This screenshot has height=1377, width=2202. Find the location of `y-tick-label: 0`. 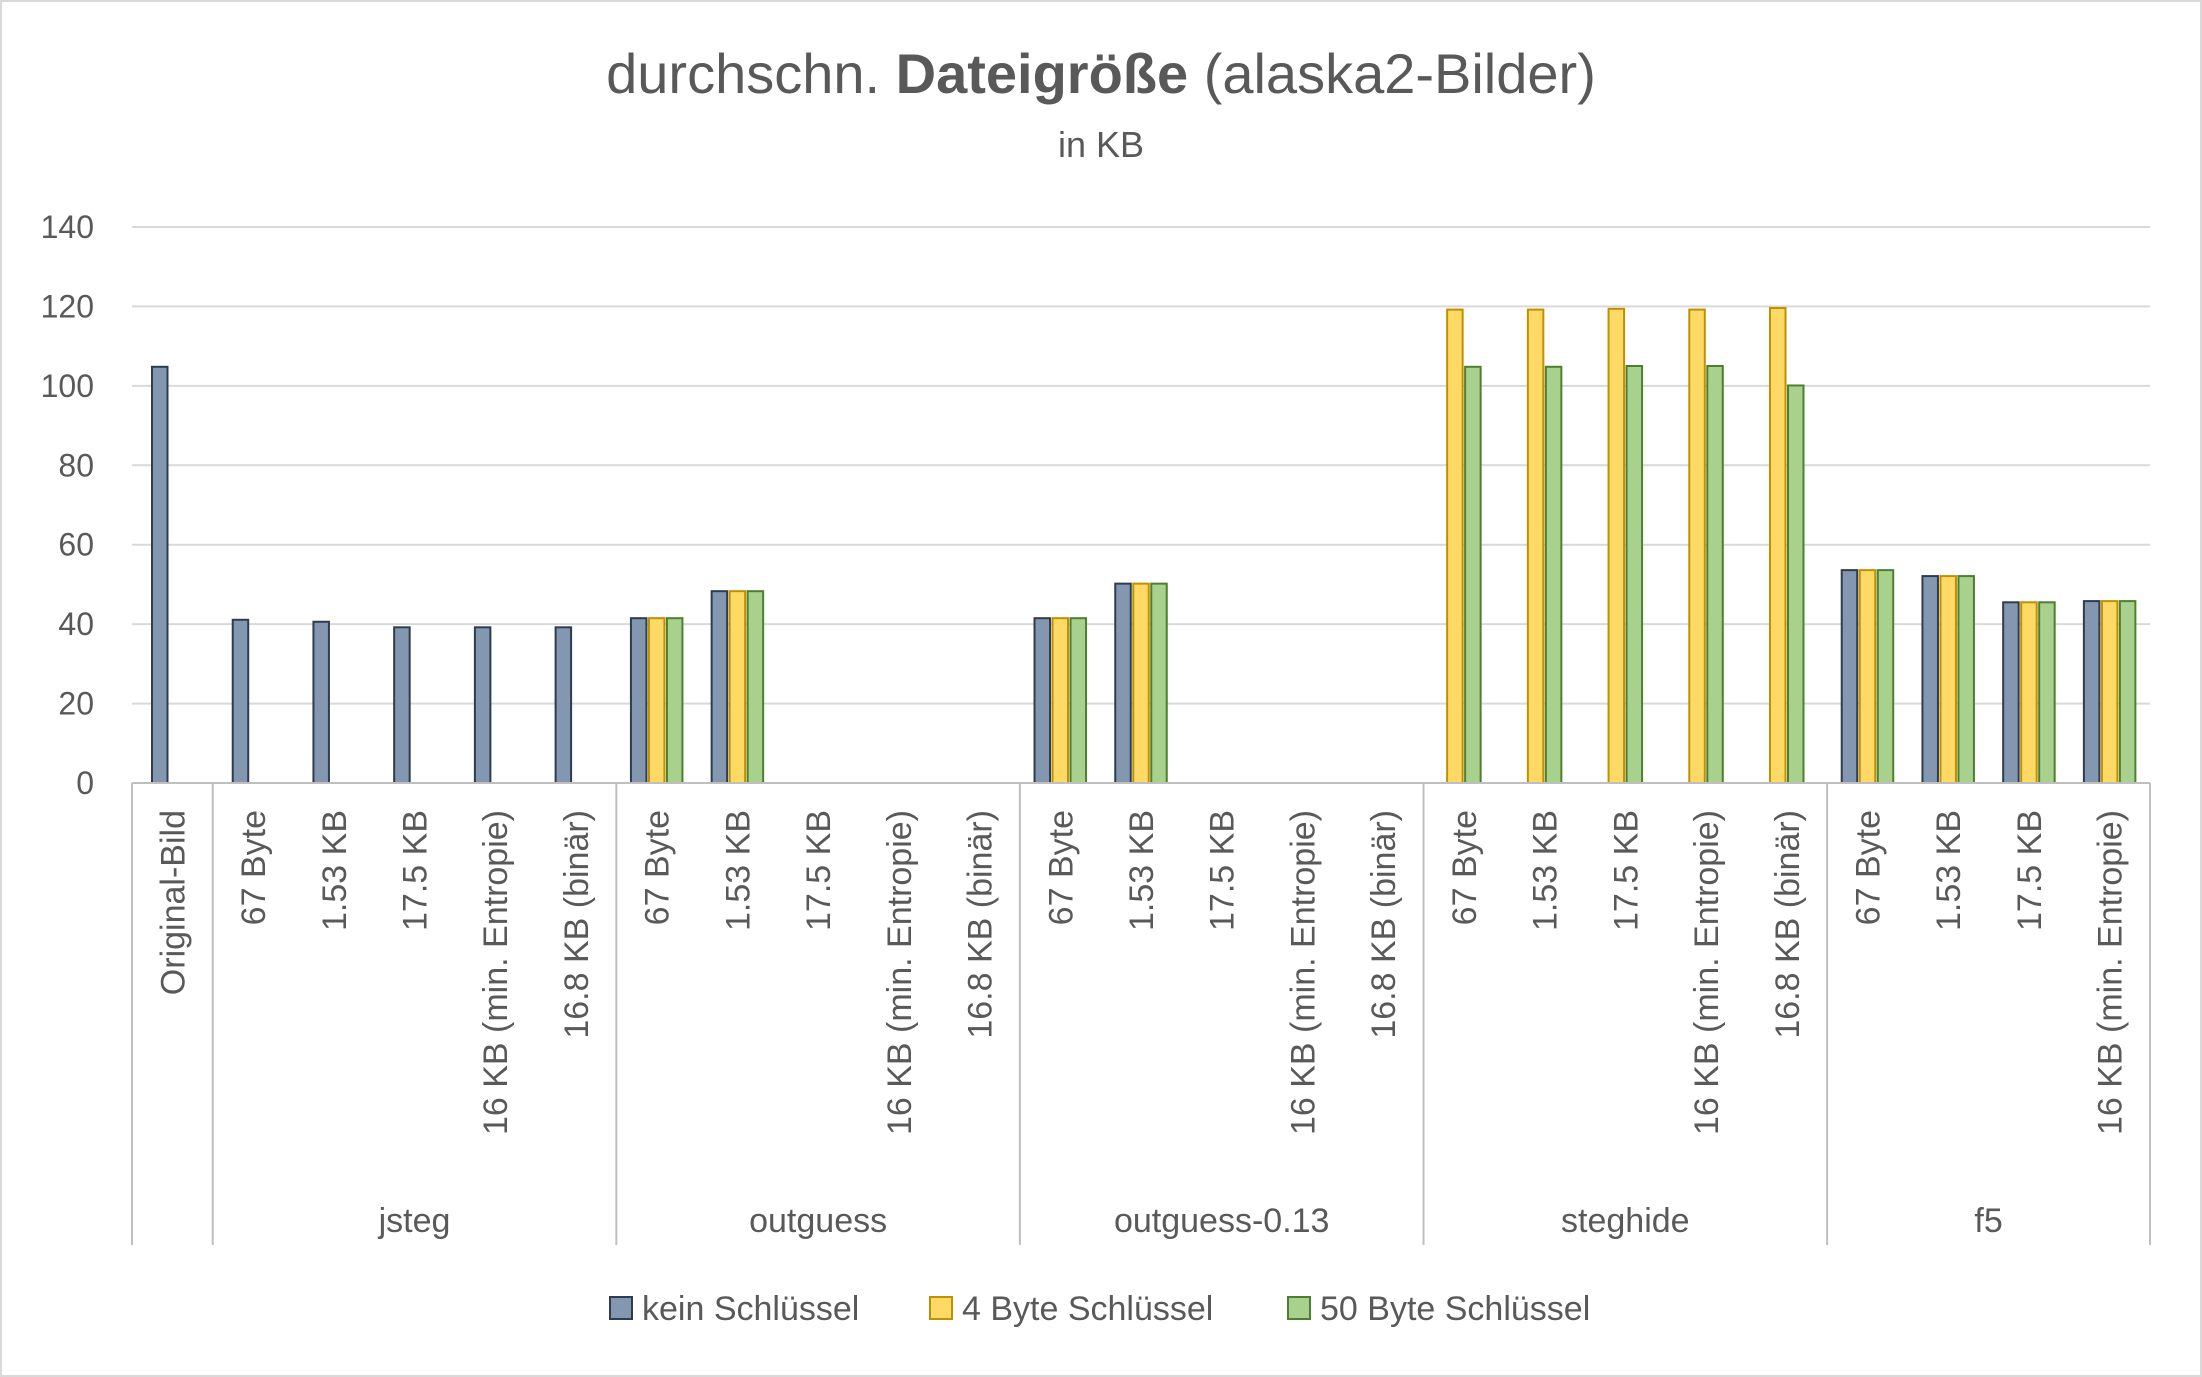

y-tick-label: 0 is located at coordinates (85, 783).